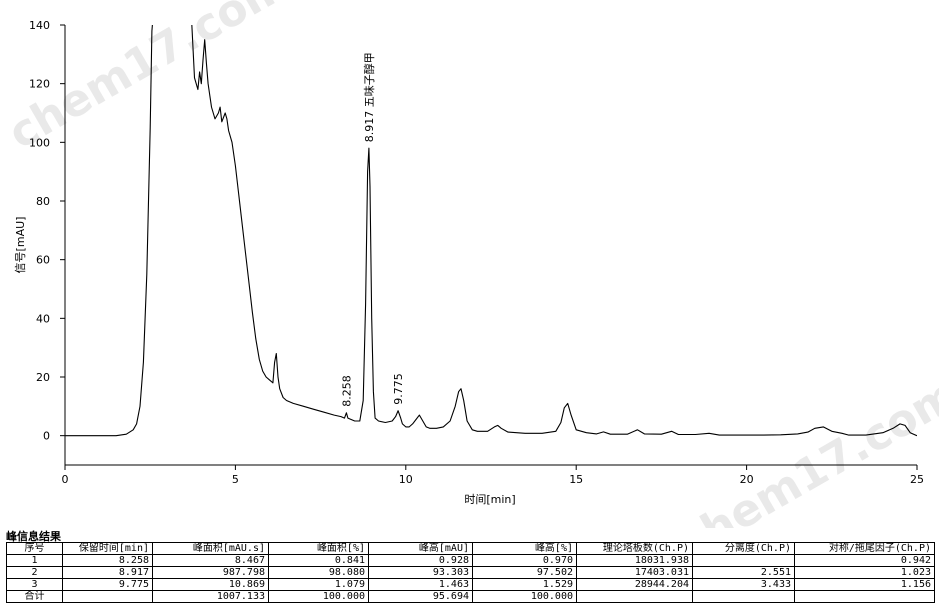  Describe the element at coordinates (576, 479) in the screenshot. I see `x-tick-label: 15` at that location.